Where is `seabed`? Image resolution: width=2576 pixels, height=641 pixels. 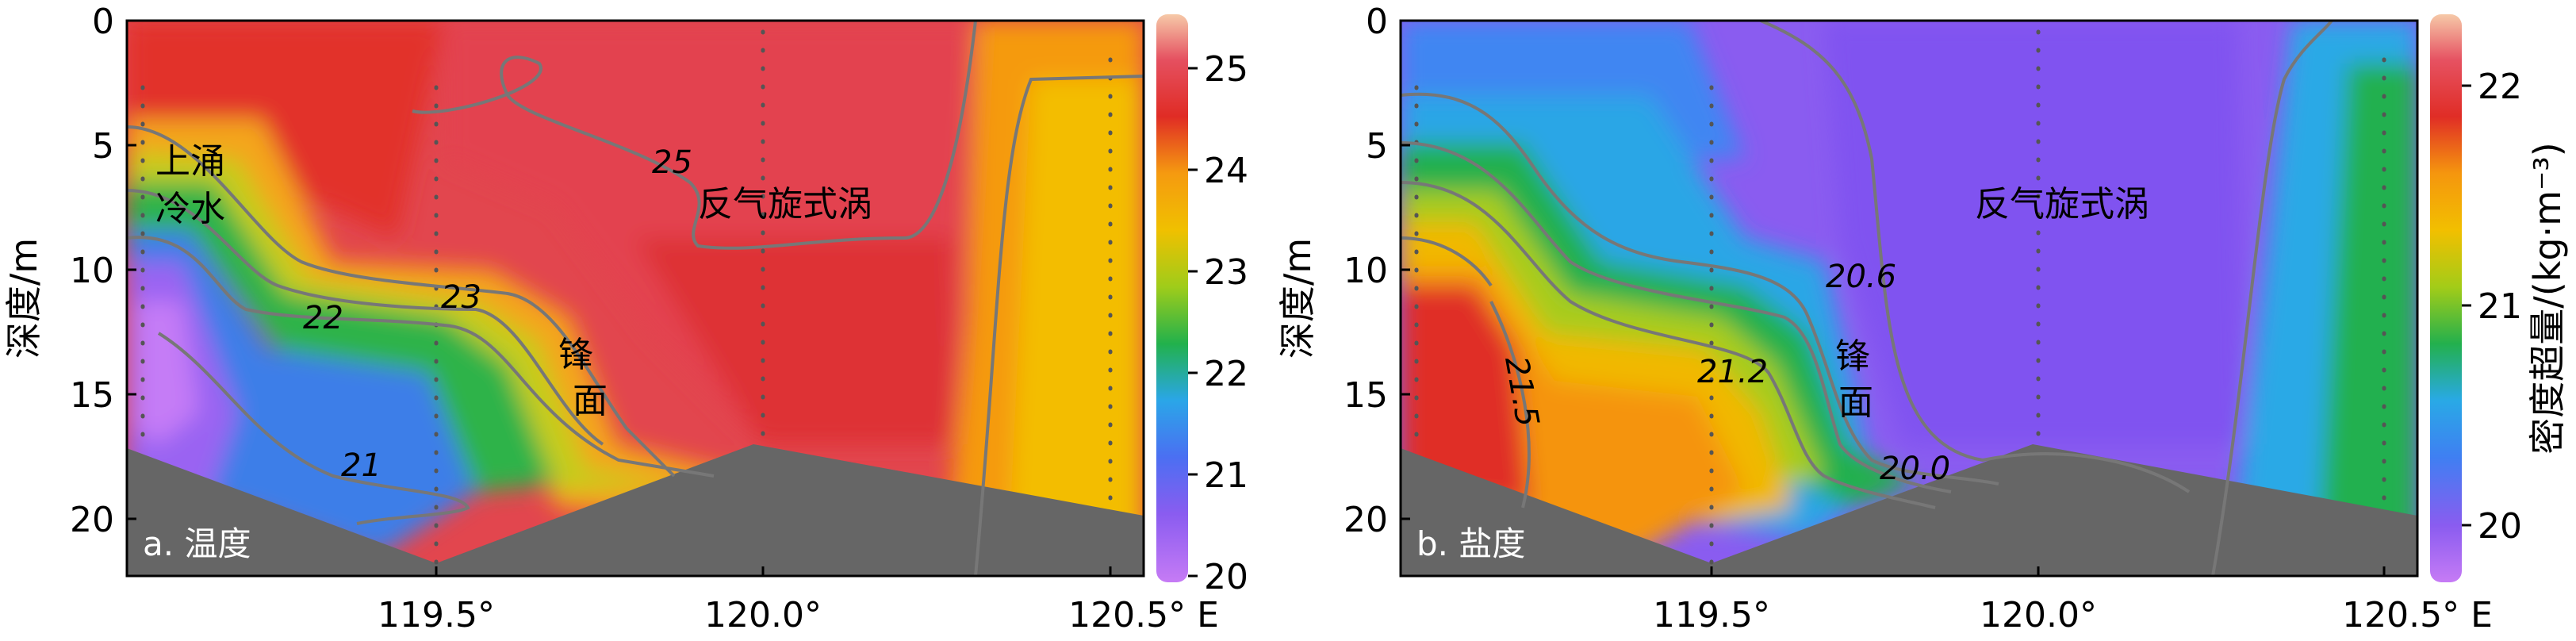 seabed is located at coordinates (636, 510).